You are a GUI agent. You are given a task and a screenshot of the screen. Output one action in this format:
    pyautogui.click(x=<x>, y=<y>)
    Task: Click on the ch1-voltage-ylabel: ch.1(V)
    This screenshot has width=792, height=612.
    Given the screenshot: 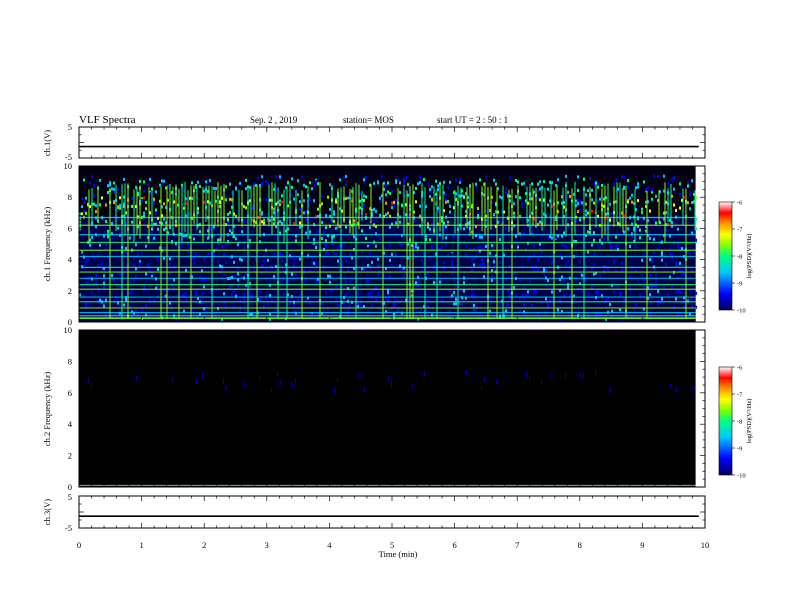 What is the action you would take?
    pyautogui.click(x=47, y=143)
    